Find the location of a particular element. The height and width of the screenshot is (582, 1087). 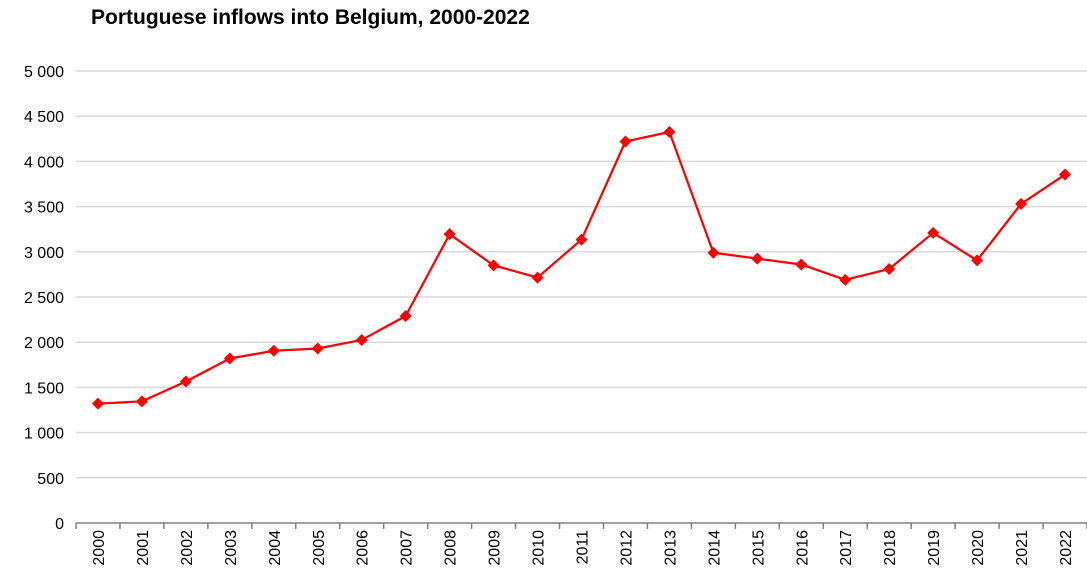

x-tick-label: 2020 is located at coordinates (978, 548).